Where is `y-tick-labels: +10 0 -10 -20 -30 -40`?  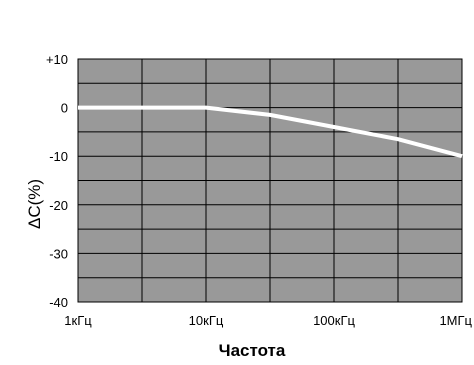
y-tick-labels: +10 0 -10 -20 -30 -40 is located at coordinates (57, 181).